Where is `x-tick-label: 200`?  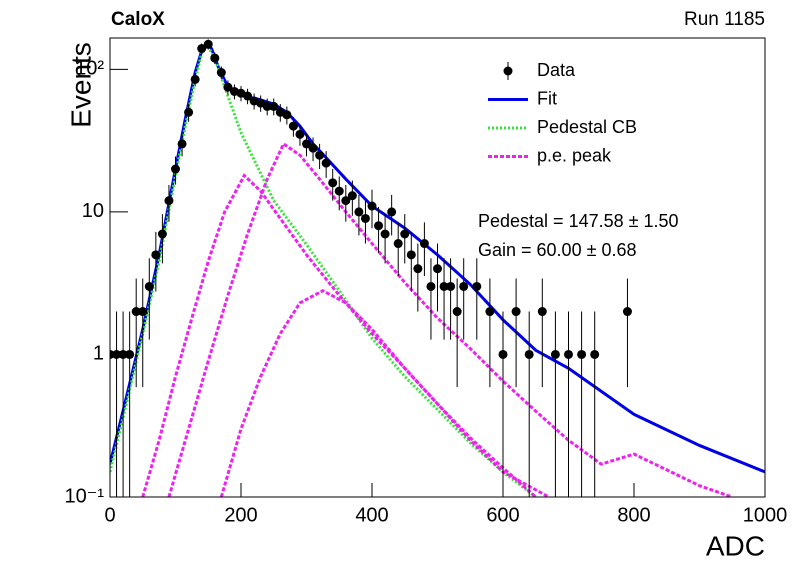
x-tick-label: 200 is located at coordinates (240, 515).